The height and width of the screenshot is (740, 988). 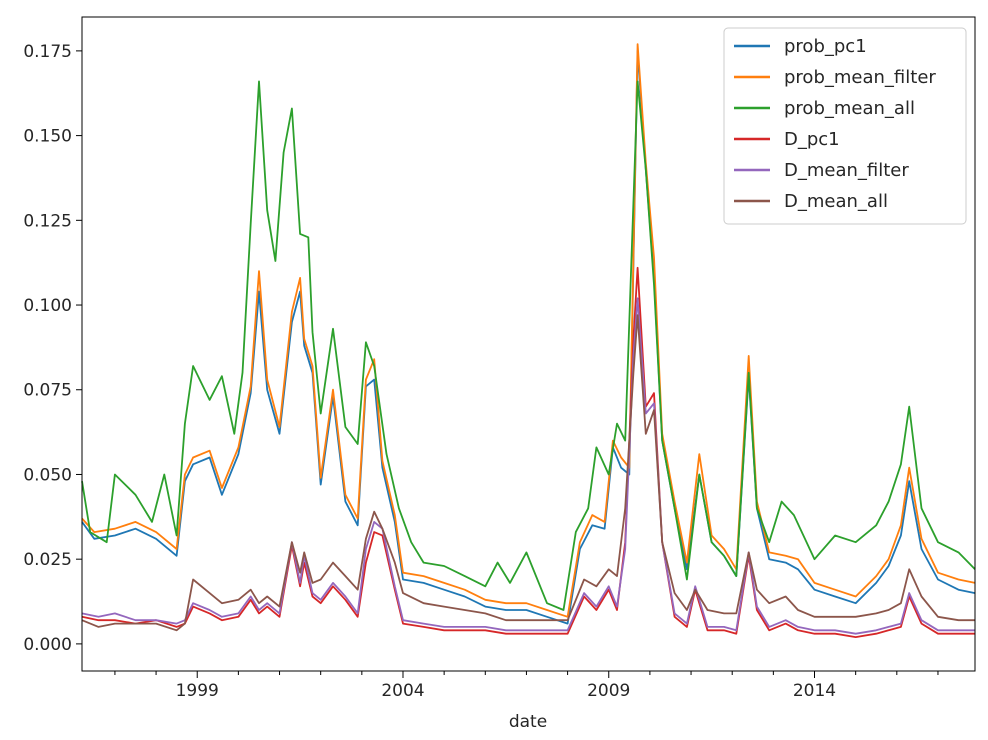 What do you see at coordinates (47, 52) in the screenshot?
I see `y-tick-label: 0.175` at bounding box center [47, 52].